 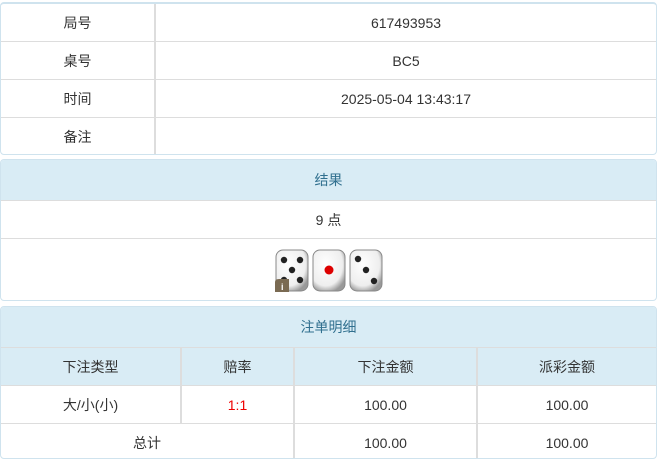 I want to click on table-row: 大/小(小) 1:1 100.00 100.00, so click(x=328, y=404).